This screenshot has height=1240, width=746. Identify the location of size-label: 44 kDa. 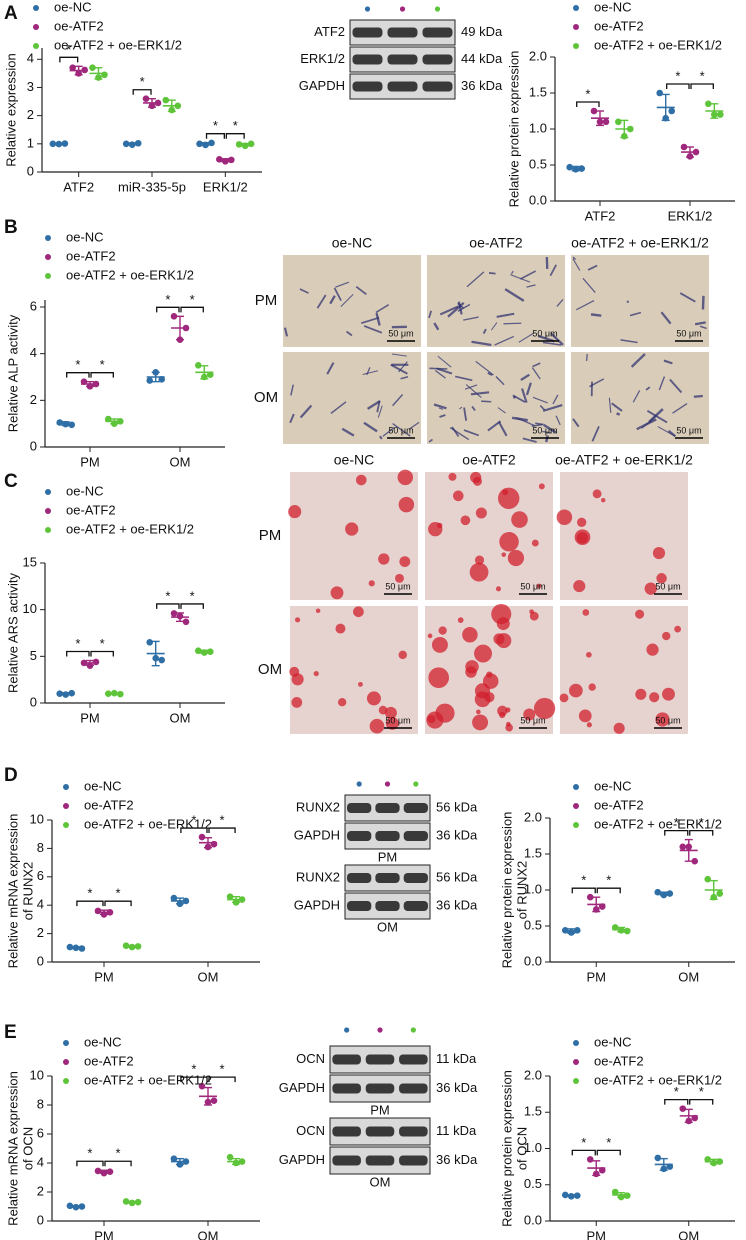
(482, 58).